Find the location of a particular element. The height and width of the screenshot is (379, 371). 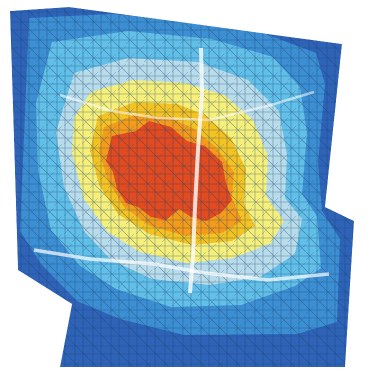

main-road-north-south is located at coordinates (196, 170).